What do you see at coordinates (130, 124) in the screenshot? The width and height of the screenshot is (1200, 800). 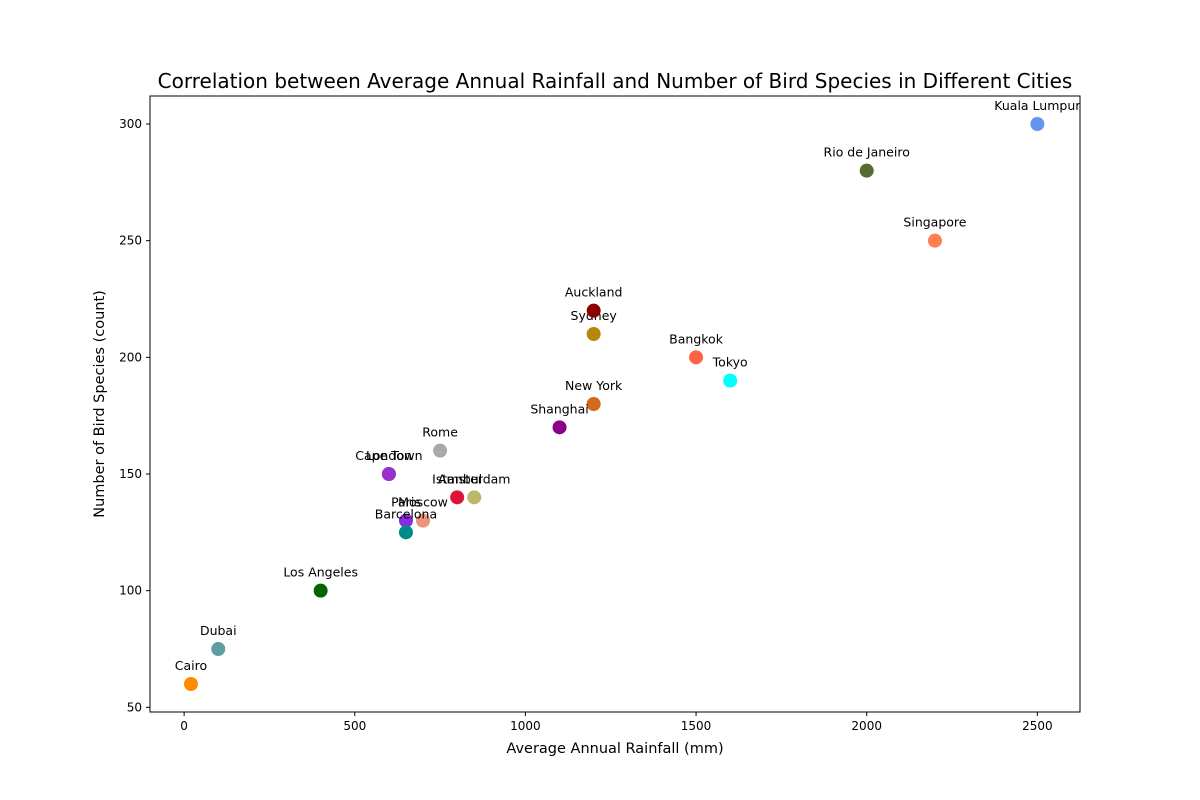 I see `y-tick-label: 300` at bounding box center [130, 124].